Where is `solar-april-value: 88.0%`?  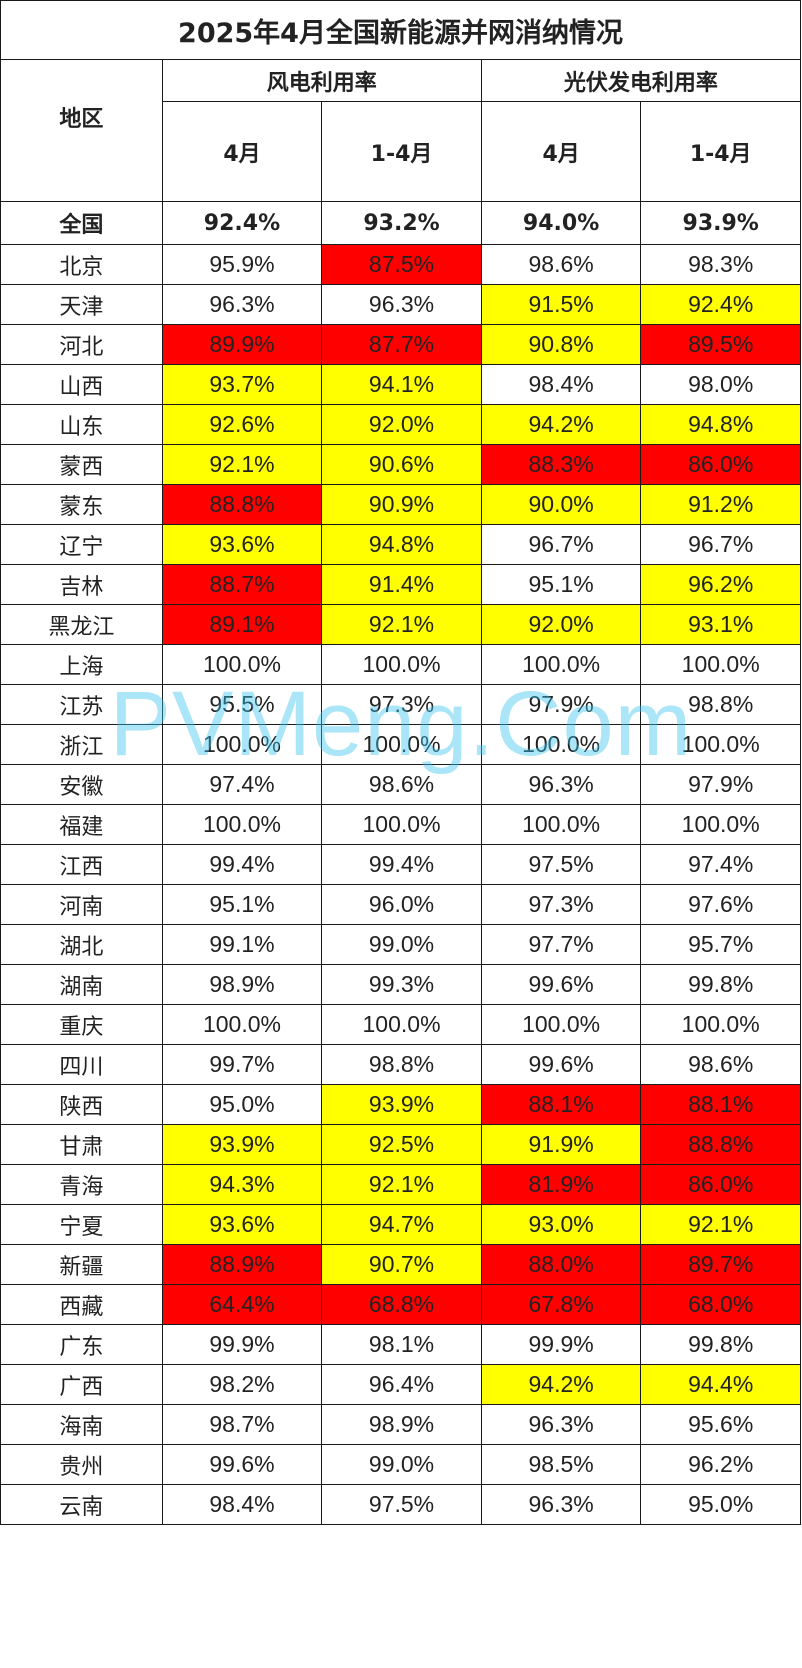 solar-april-value: 88.0% is located at coordinates (561, 1264).